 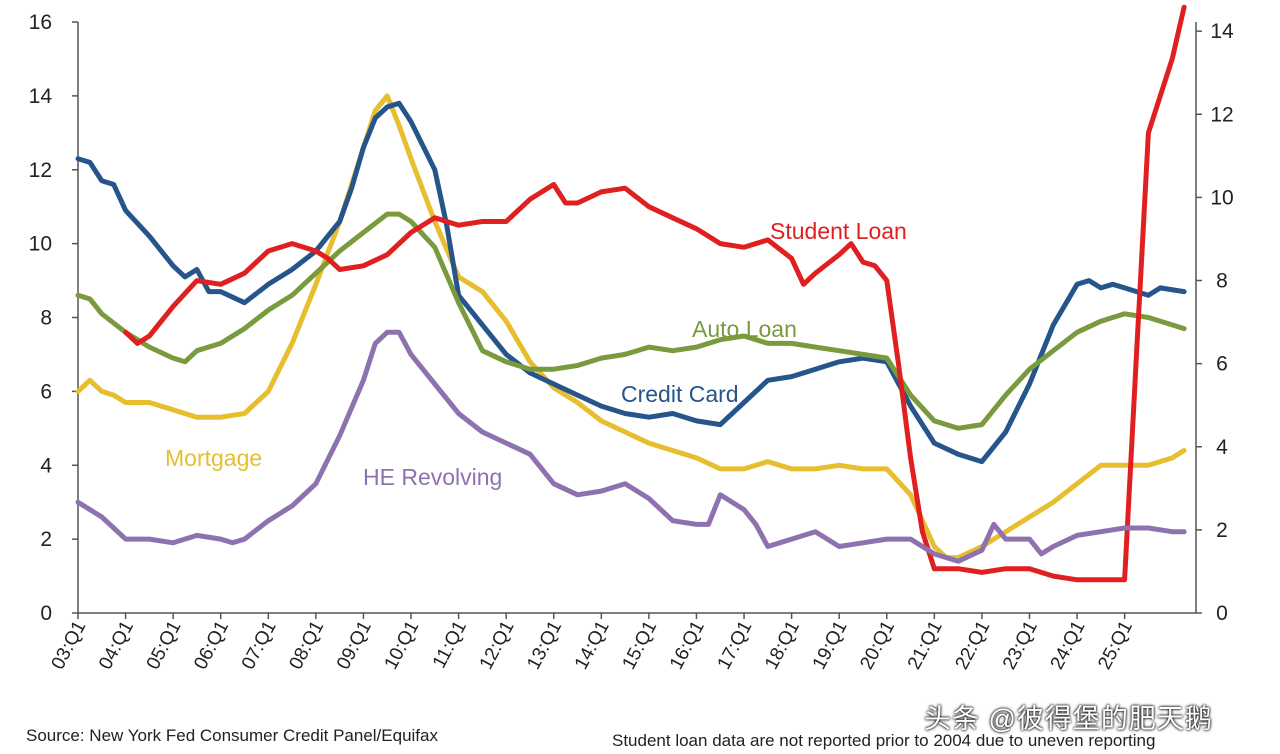 What do you see at coordinates (354, 645) in the screenshot?
I see `x-tick-label: 09:Q1` at bounding box center [354, 645].